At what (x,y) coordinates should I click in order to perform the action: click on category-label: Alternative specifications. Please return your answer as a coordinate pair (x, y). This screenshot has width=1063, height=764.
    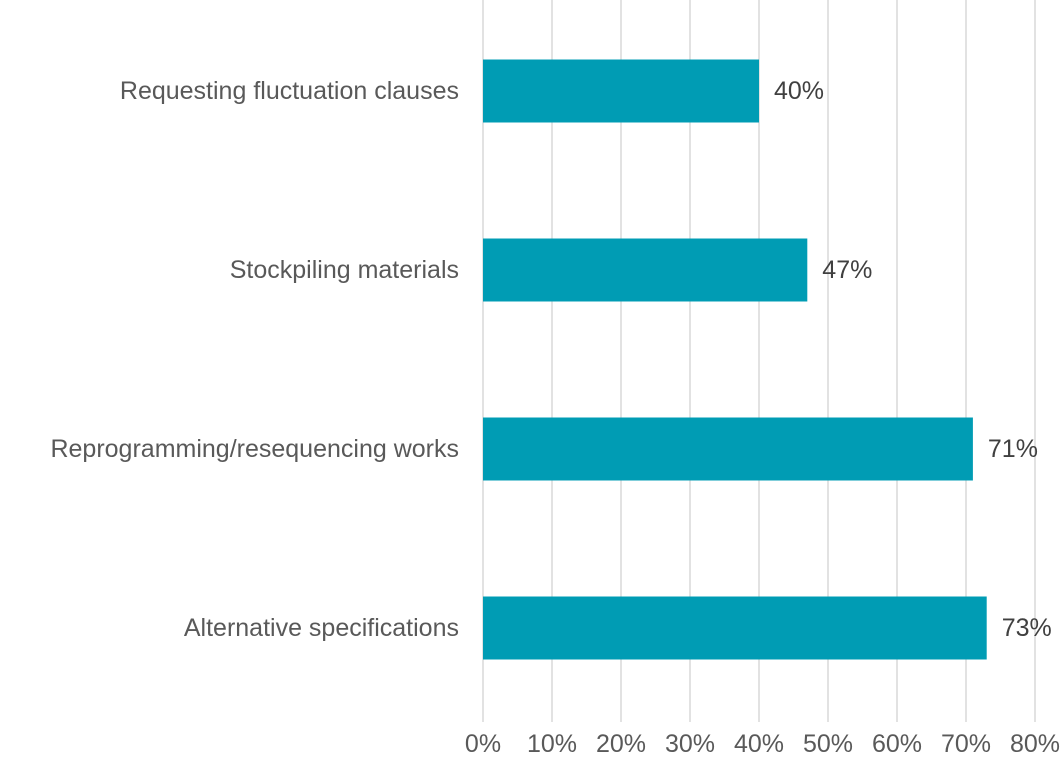
    Looking at the image, I should click on (321, 628).